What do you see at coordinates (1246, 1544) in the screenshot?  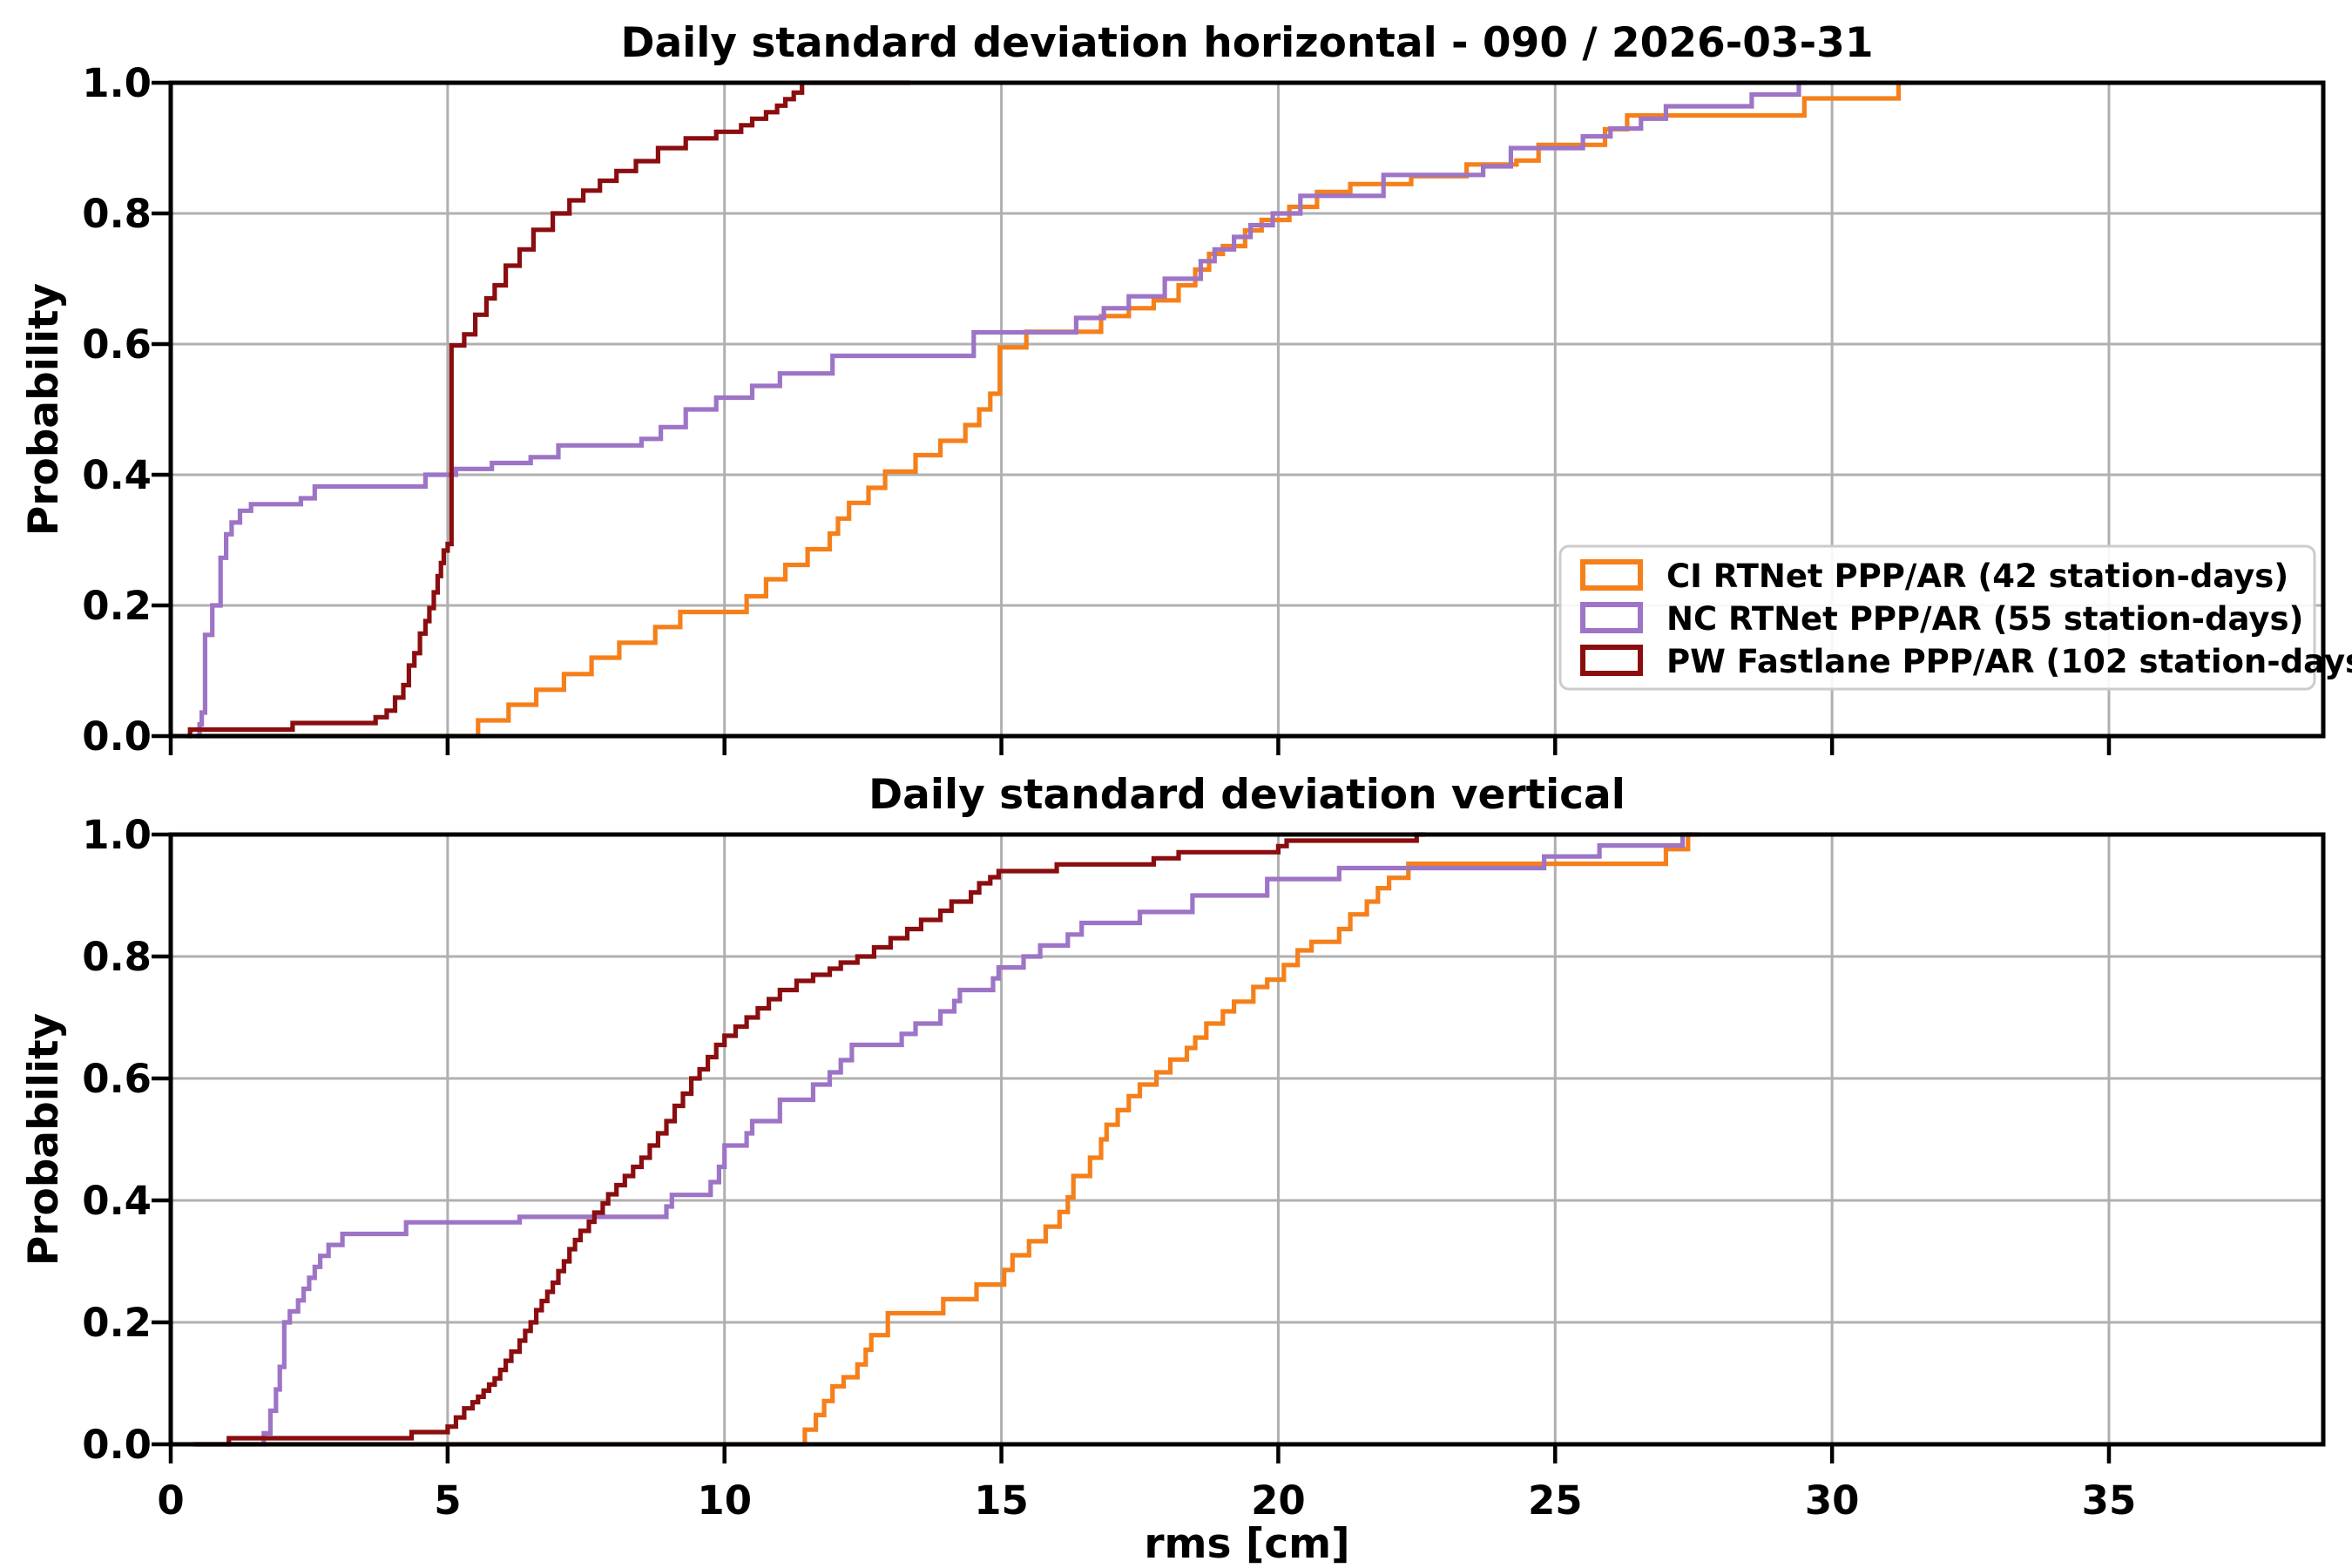 I see `x-axis-label: rms [cm]` at bounding box center [1246, 1544].